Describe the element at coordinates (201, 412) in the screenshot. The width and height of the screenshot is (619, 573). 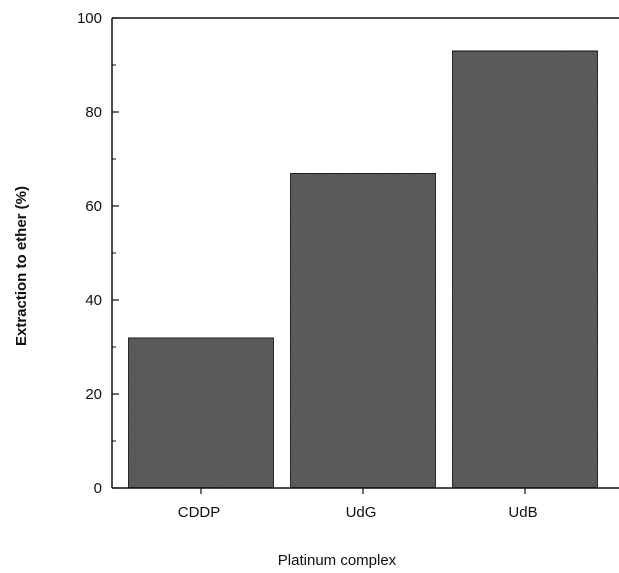
I see `bar-cddp` at that location.